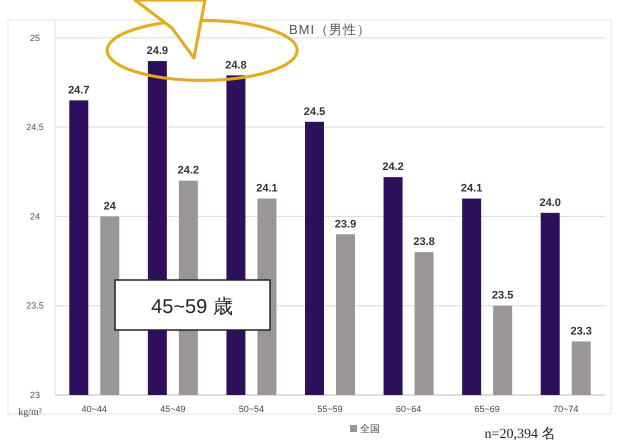 This screenshot has width=619, height=444. What do you see at coordinates (330, 409) in the screenshot?
I see `x-tick-label: 55~59` at bounding box center [330, 409].